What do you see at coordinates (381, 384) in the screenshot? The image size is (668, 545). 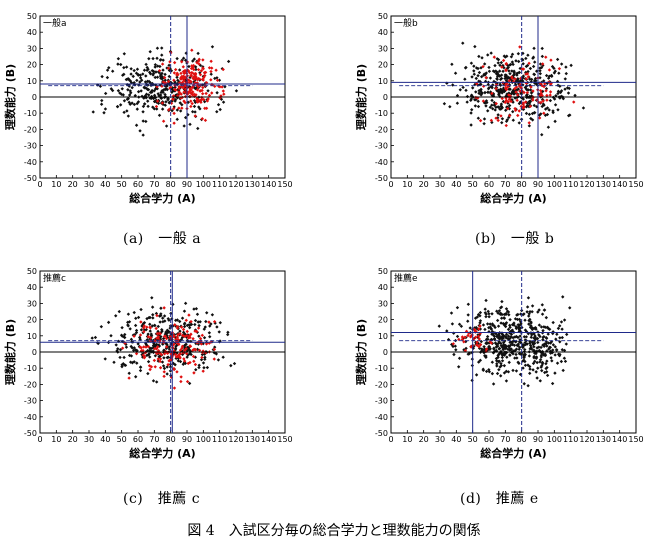 I see `y-tick-label: -20` at bounding box center [381, 384].